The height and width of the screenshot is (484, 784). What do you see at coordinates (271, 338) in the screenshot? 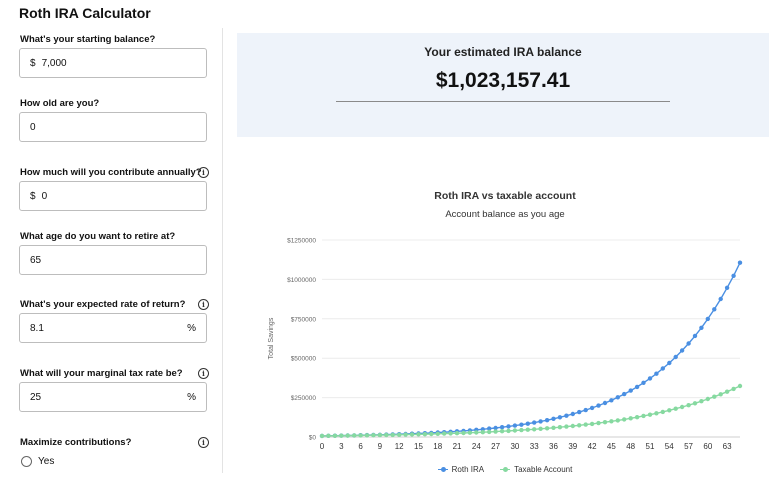
I see `y-axis-label: Total Savings` at bounding box center [271, 338].